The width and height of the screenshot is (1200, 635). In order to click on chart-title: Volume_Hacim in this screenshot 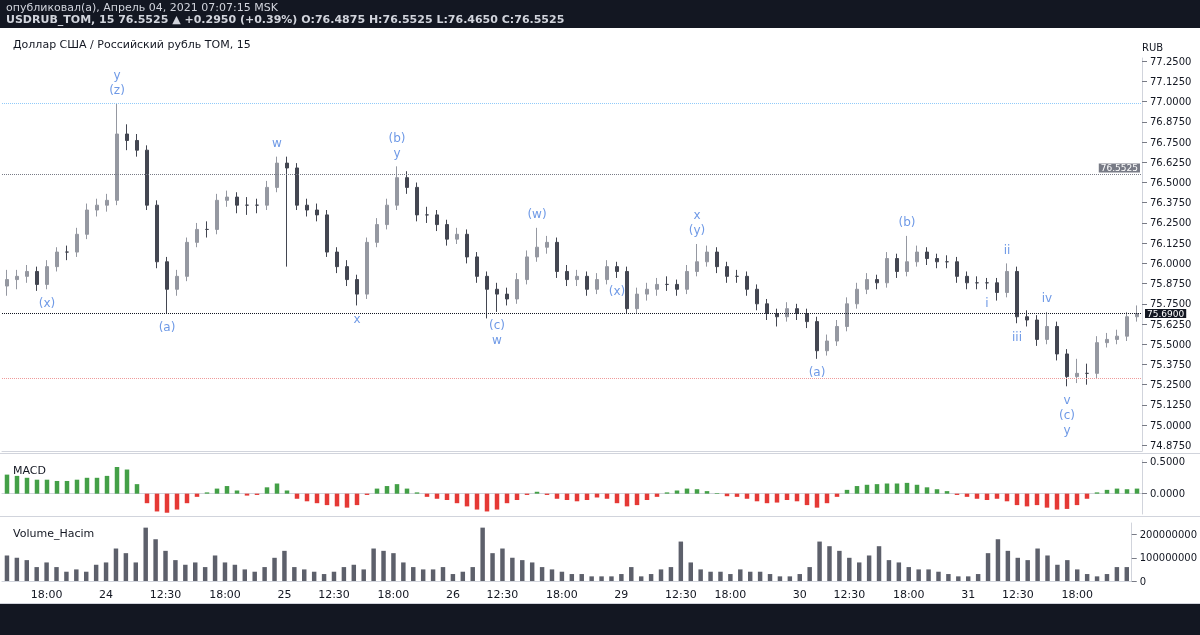, I will do `click(54, 533)`.